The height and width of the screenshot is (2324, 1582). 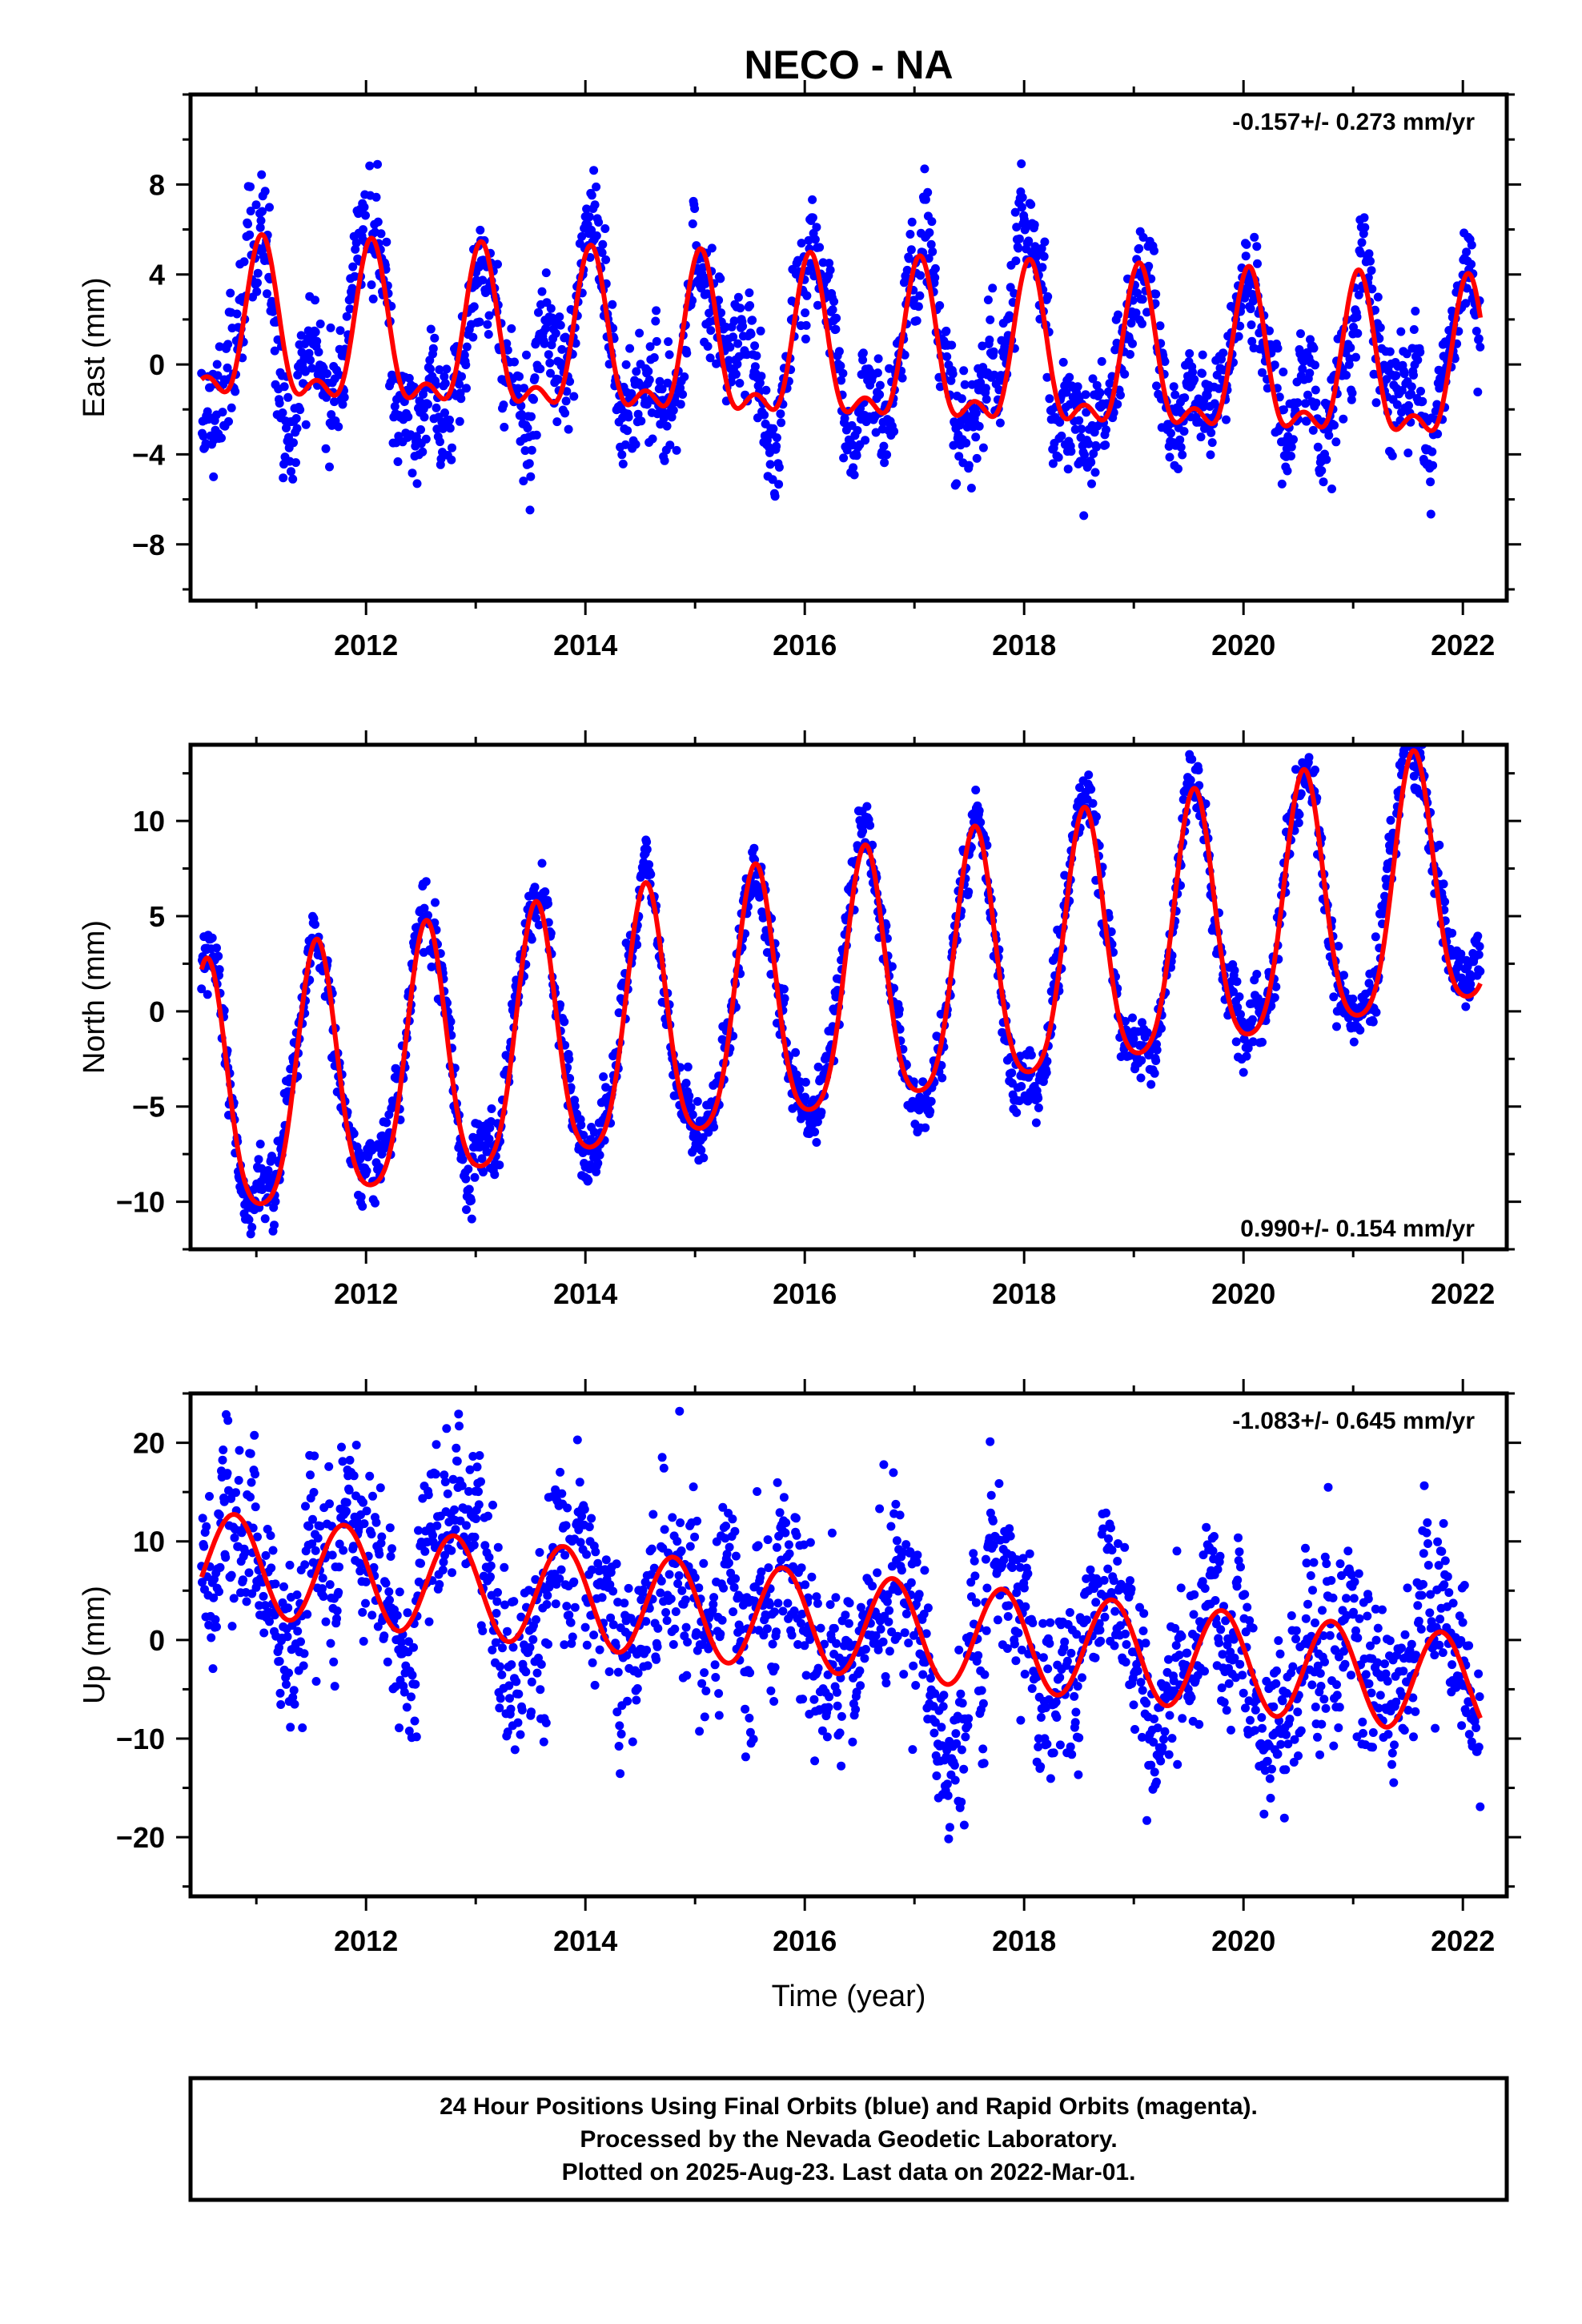 What do you see at coordinates (1024, 1294) in the screenshot?
I see `x-tick-label: 2018` at bounding box center [1024, 1294].